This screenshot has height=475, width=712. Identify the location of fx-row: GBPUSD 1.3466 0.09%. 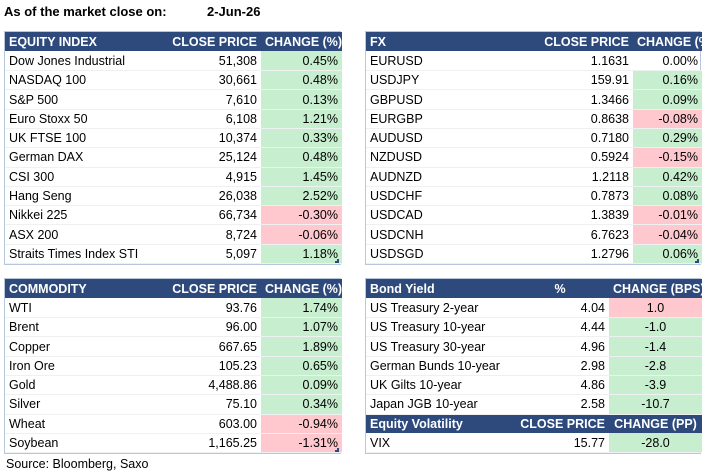
(534, 99).